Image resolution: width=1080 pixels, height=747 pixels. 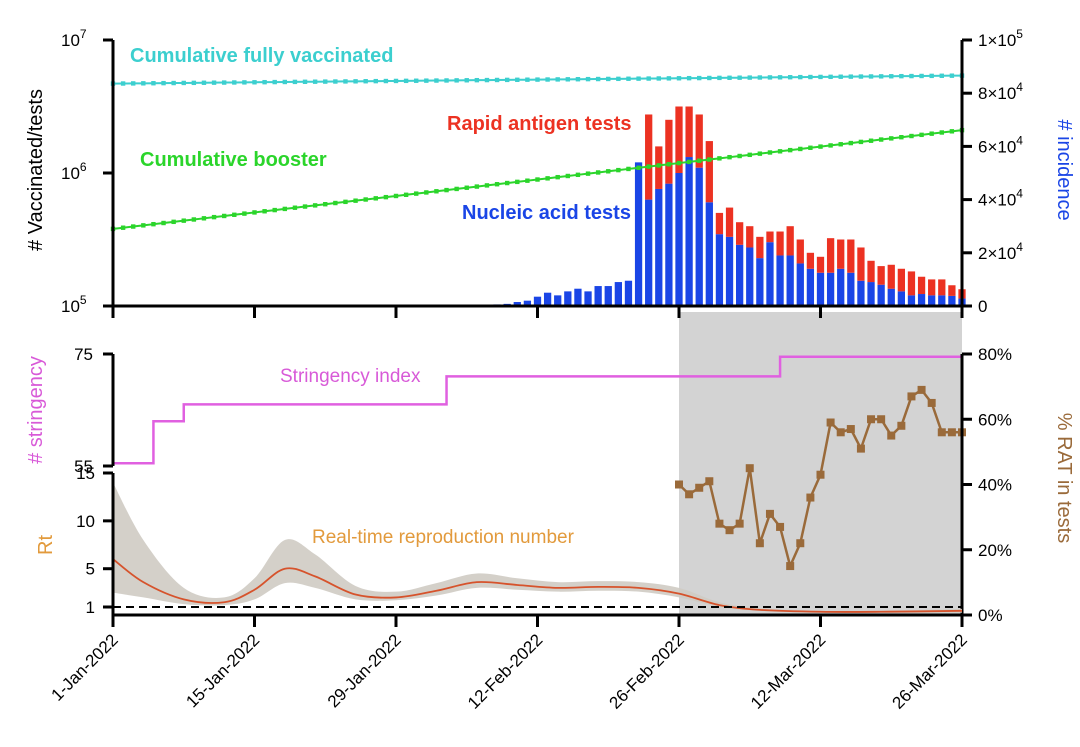 I want to click on top-right-tick-label: 4×10⁴, so click(x=1000, y=198).